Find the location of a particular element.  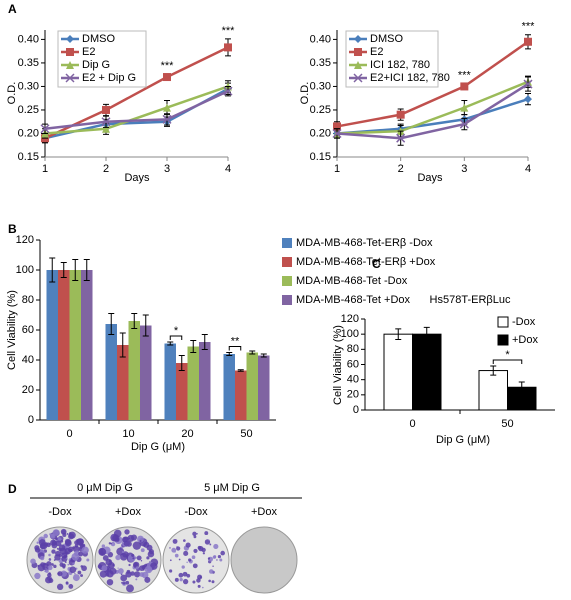

x-tick-label: 3 is located at coordinates (167, 169).